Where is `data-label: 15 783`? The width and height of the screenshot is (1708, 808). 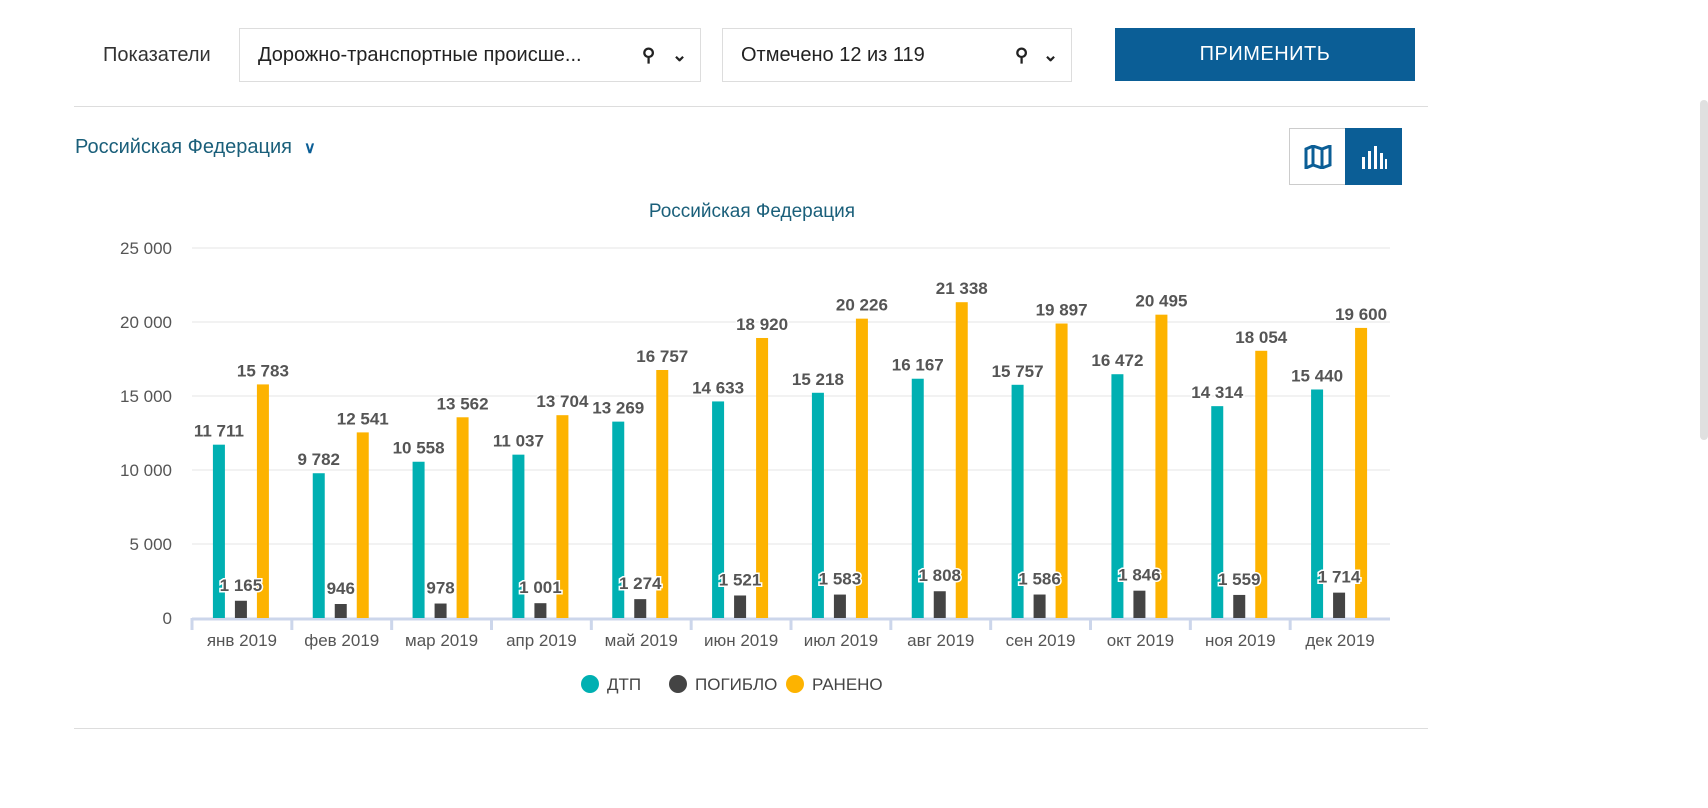 data-label: 15 783 is located at coordinates (263, 370).